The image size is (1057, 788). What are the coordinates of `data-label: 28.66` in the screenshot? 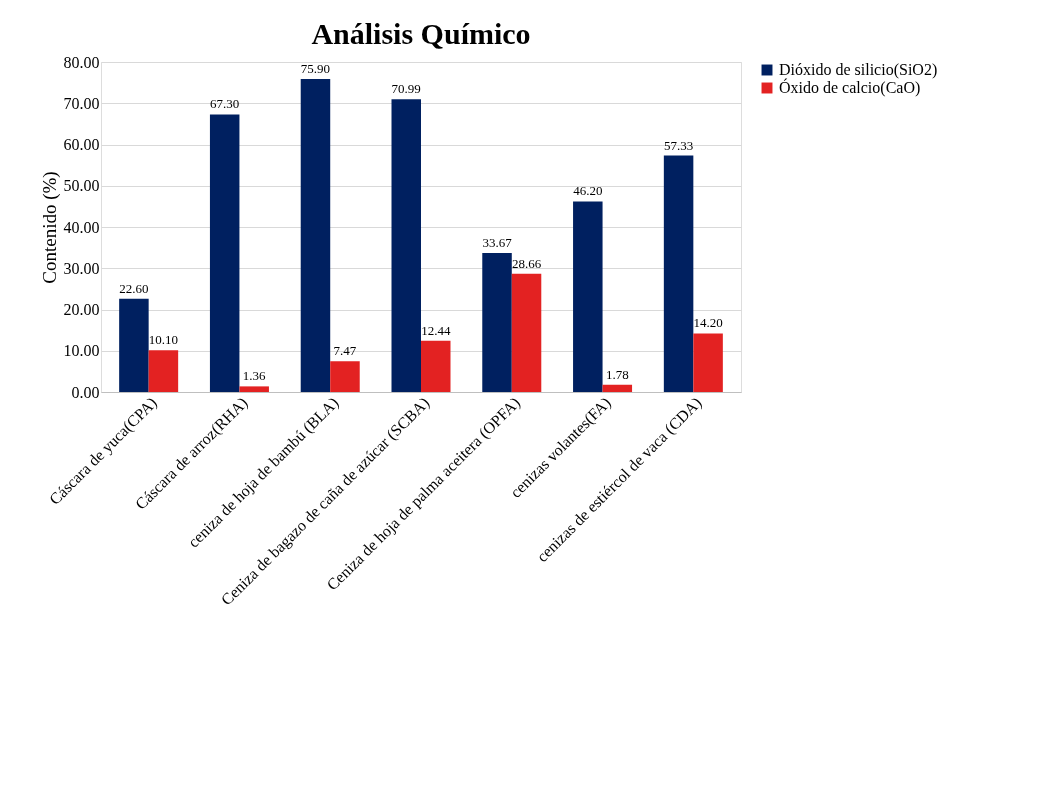 It's located at (526, 263).